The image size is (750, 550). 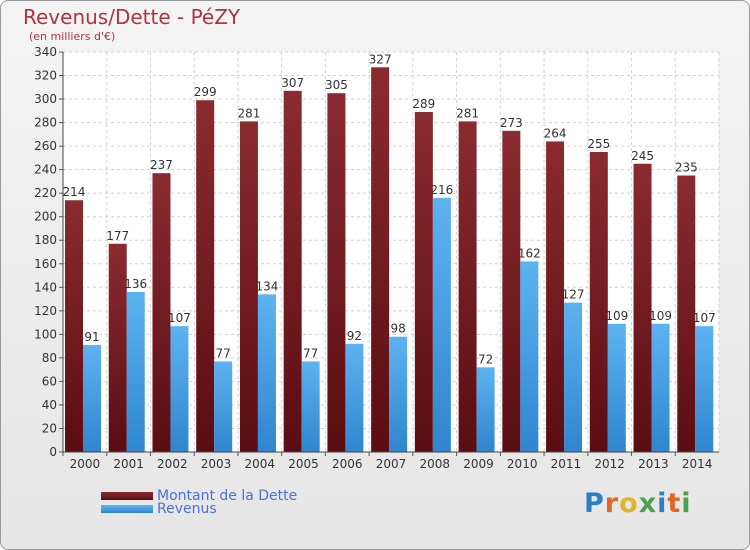 What do you see at coordinates (45, 334) in the screenshot?
I see `y-tick-label: 100` at bounding box center [45, 334].